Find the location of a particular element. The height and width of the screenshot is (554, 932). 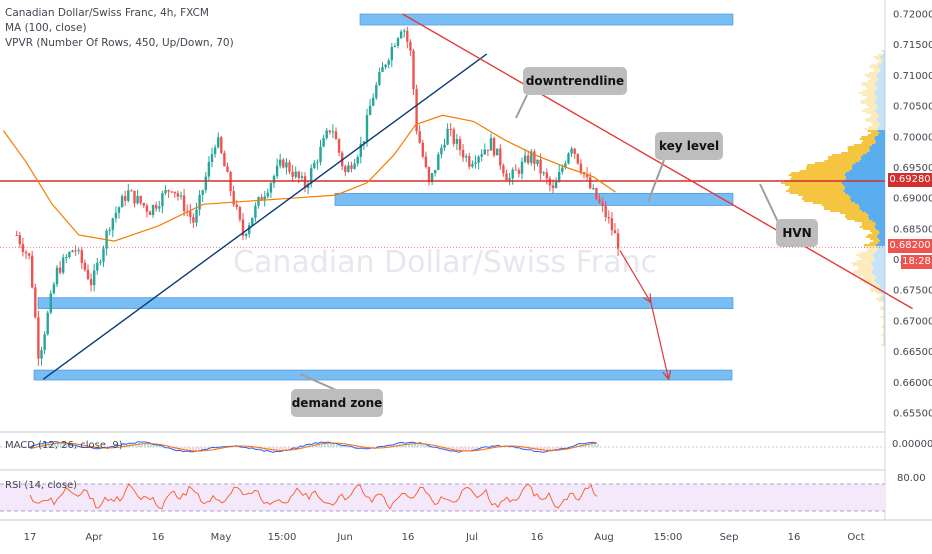

ma-legend: MA (100, close) is located at coordinates (119, 28).